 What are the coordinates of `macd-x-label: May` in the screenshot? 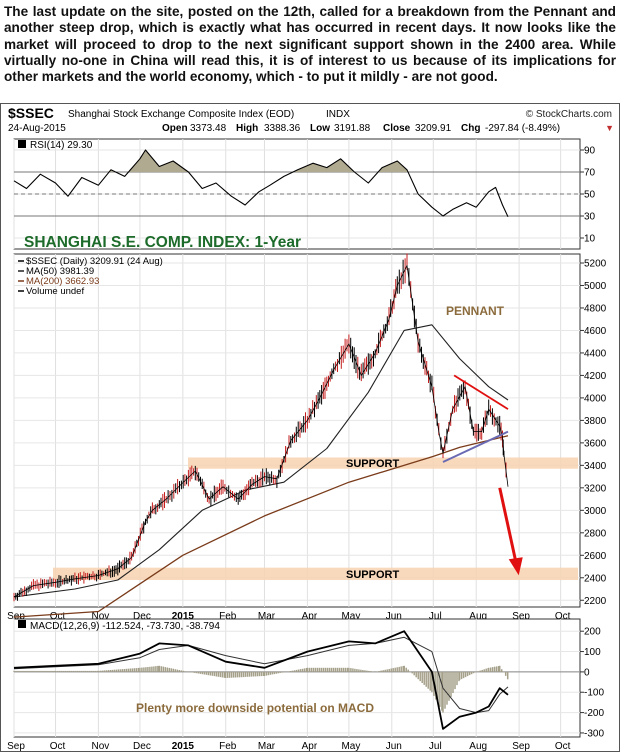 It's located at (350, 746).